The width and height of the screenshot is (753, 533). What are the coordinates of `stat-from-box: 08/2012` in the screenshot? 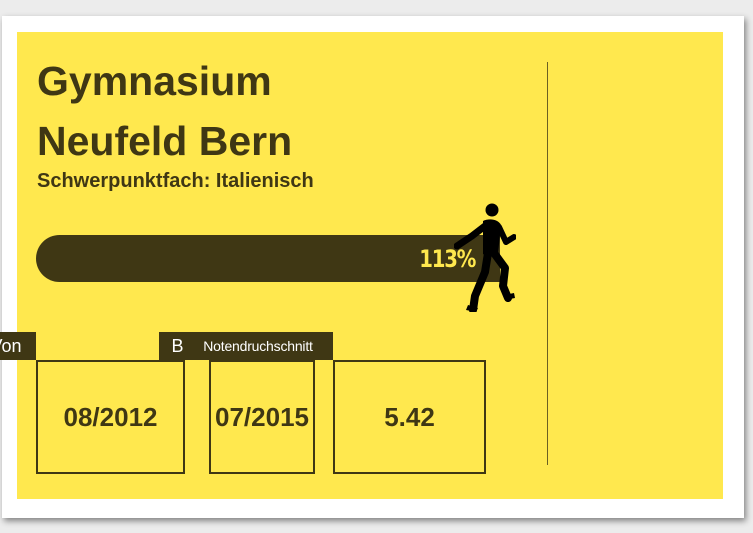 It's located at (110, 417).